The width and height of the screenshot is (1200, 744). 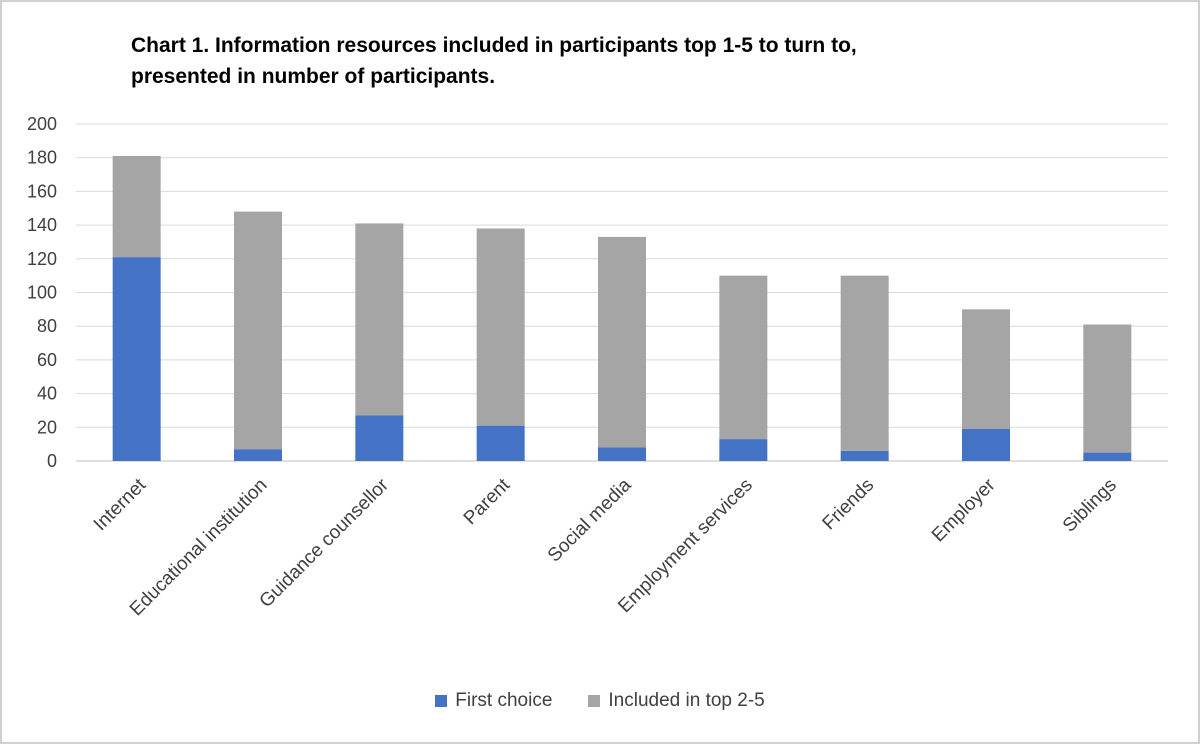 What do you see at coordinates (964, 510) in the screenshot?
I see `x-tick-label: Employer` at bounding box center [964, 510].